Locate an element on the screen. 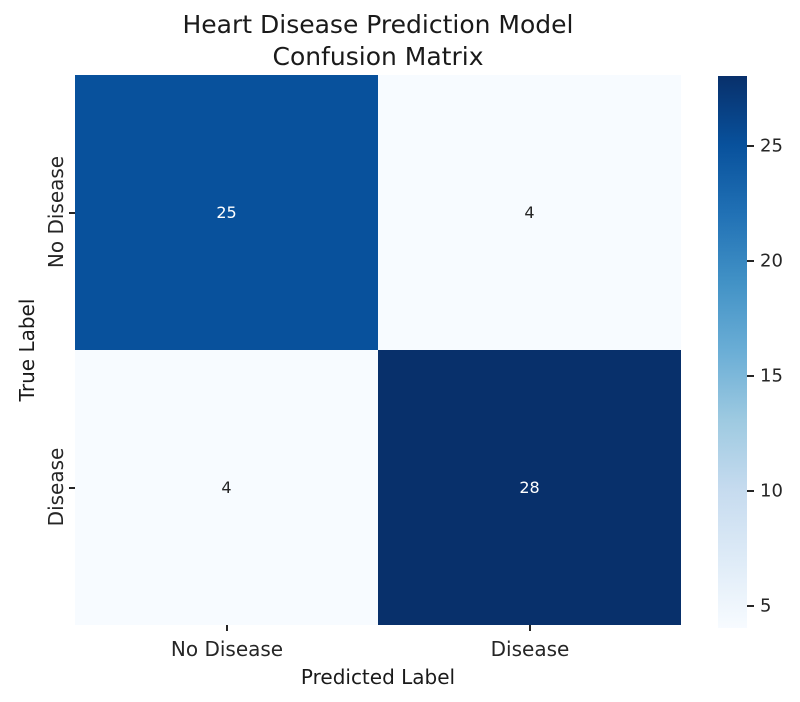 This screenshot has height=702, width=800. x-tick-mark-nodisease is located at coordinates (227, 628).